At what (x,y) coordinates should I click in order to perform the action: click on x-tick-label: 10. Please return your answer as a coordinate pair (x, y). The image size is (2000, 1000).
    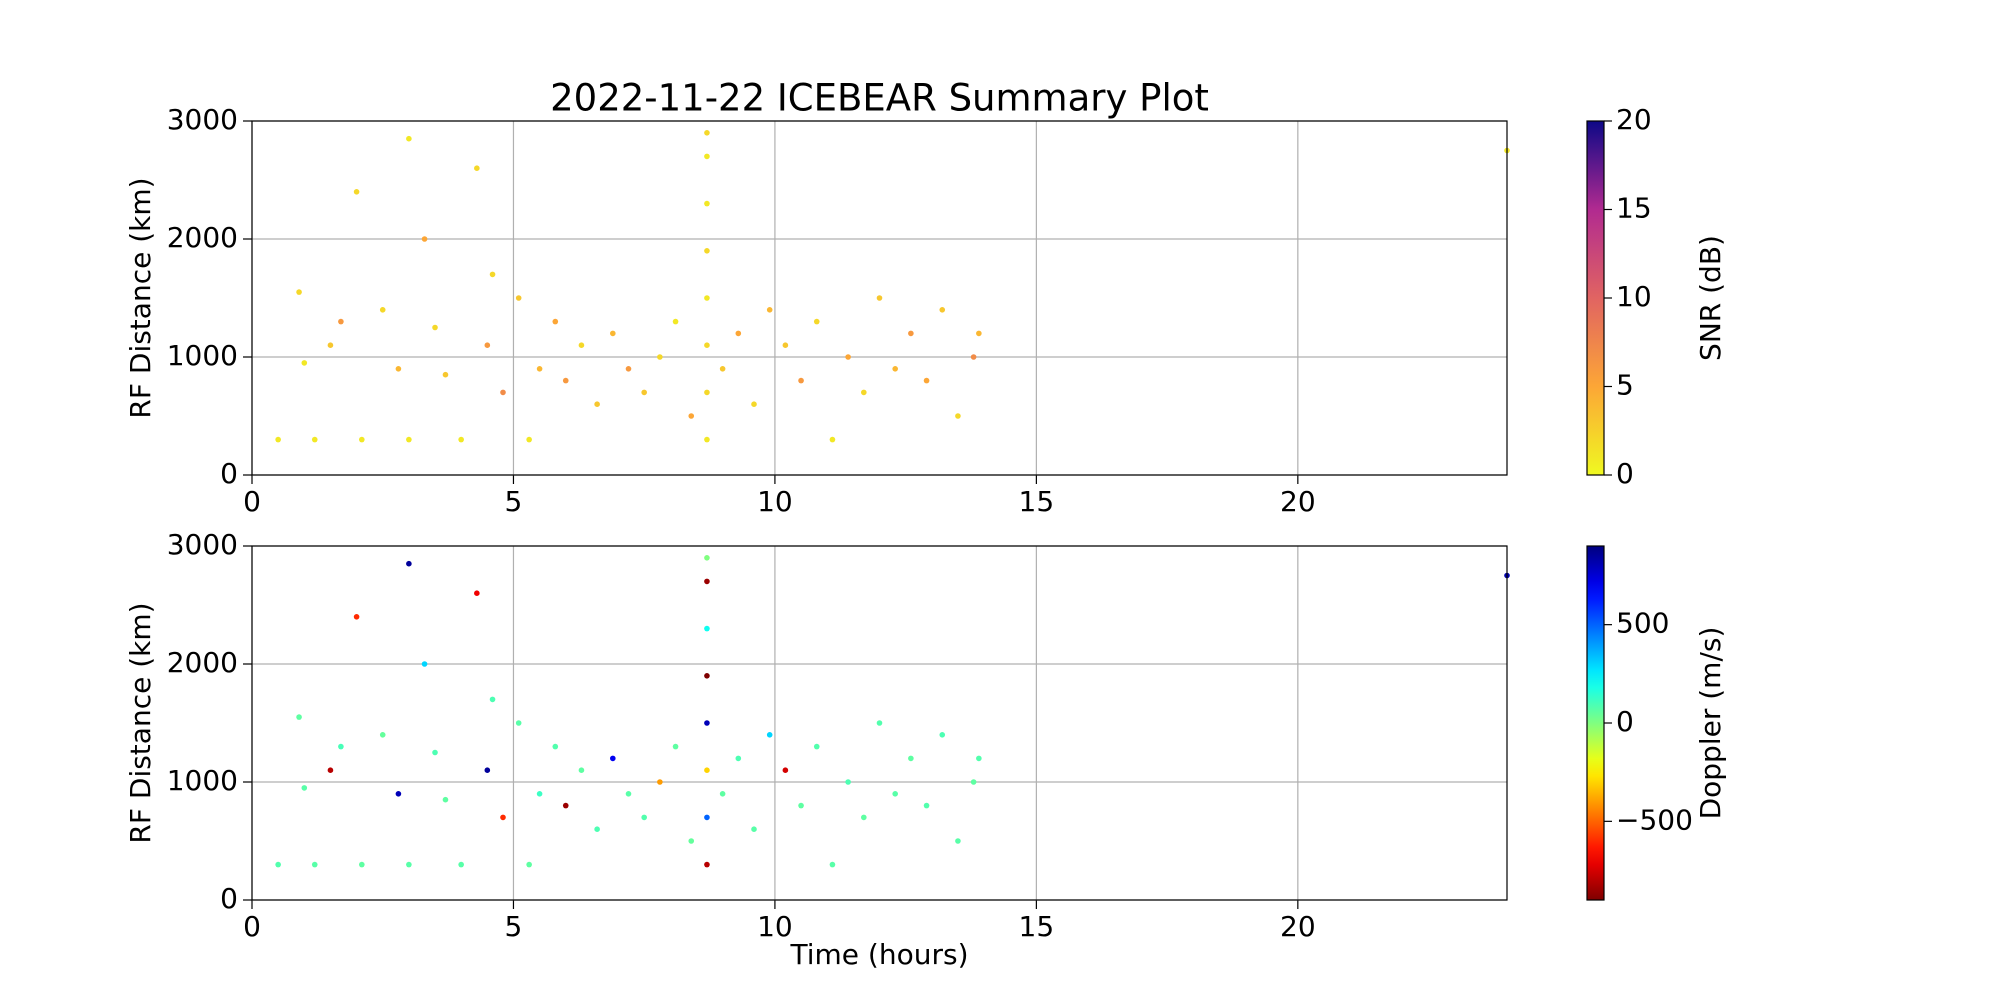
    Looking at the image, I should click on (775, 926).